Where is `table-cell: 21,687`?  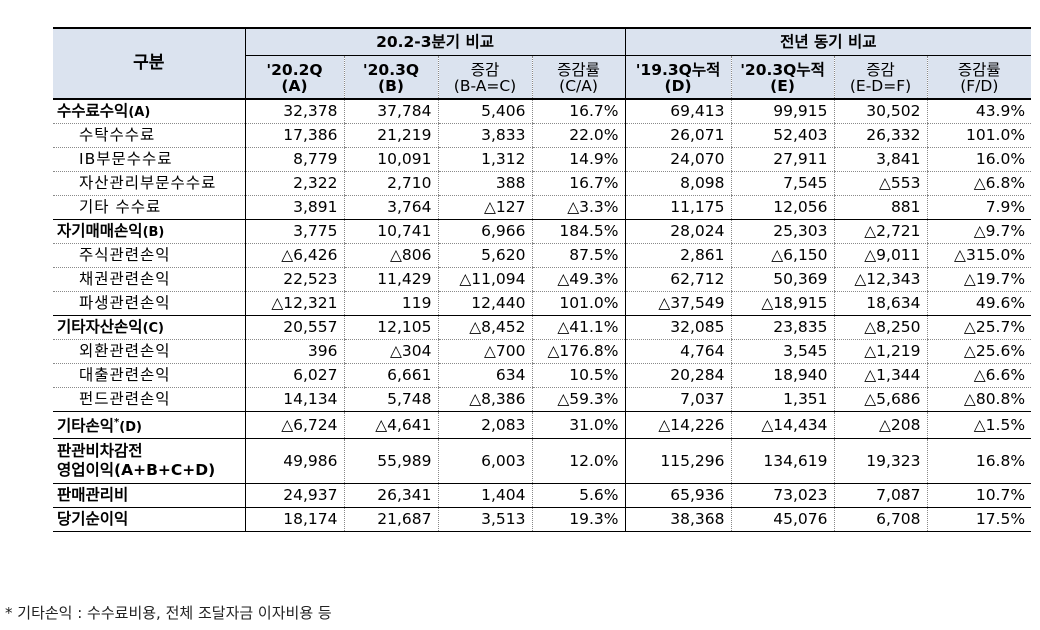
table-cell: 21,687 is located at coordinates (390, 520).